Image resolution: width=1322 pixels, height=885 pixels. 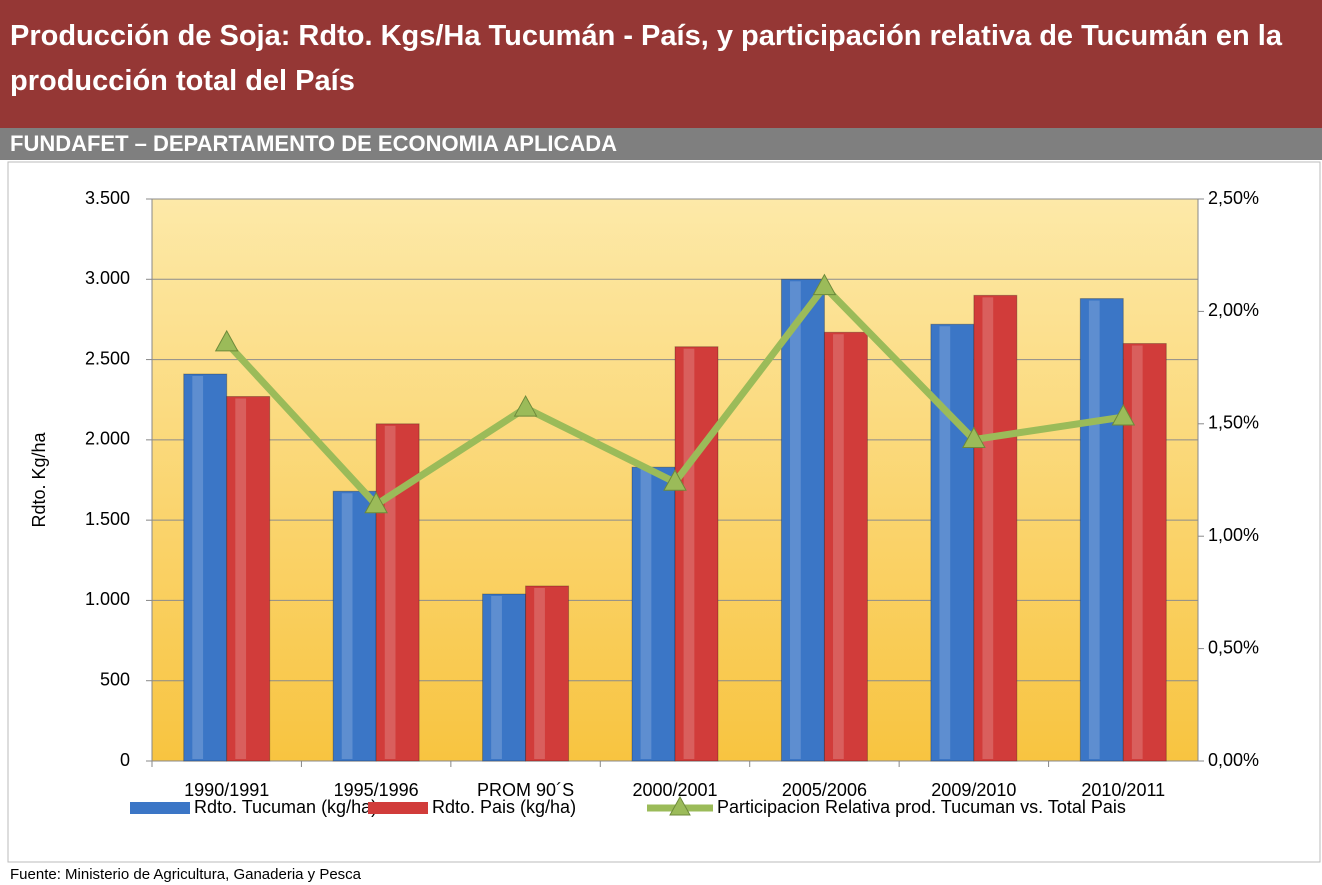 I want to click on y2-tick-label: 0,50%, so click(x=1233, y=647).